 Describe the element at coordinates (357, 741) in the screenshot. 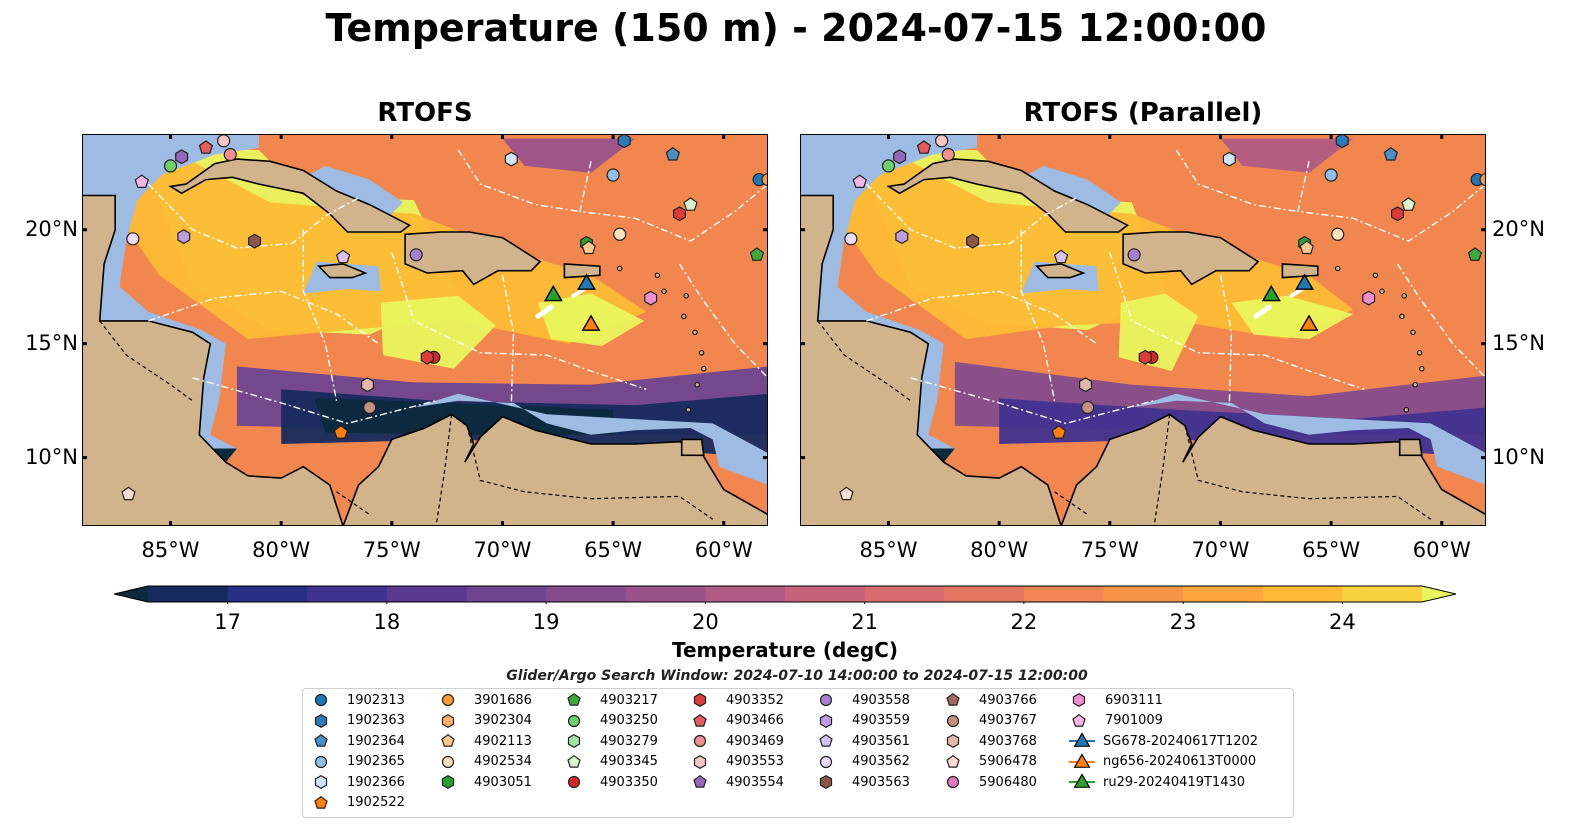

I see `legend-item: 1902364` at that location.